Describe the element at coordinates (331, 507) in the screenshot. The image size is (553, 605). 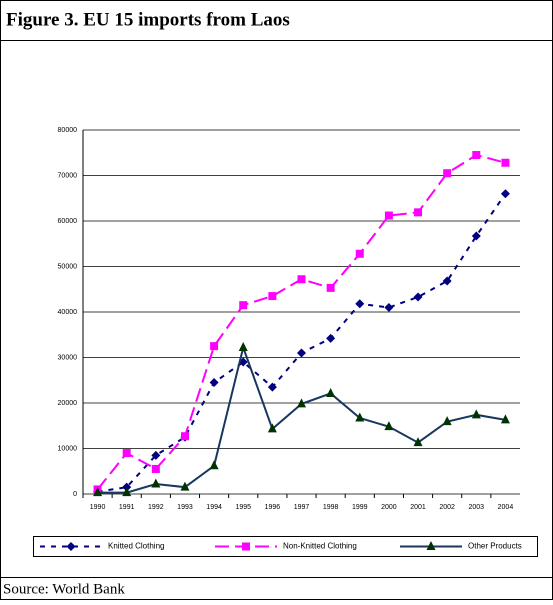
I see `x-tick-label: 1998` at that location.